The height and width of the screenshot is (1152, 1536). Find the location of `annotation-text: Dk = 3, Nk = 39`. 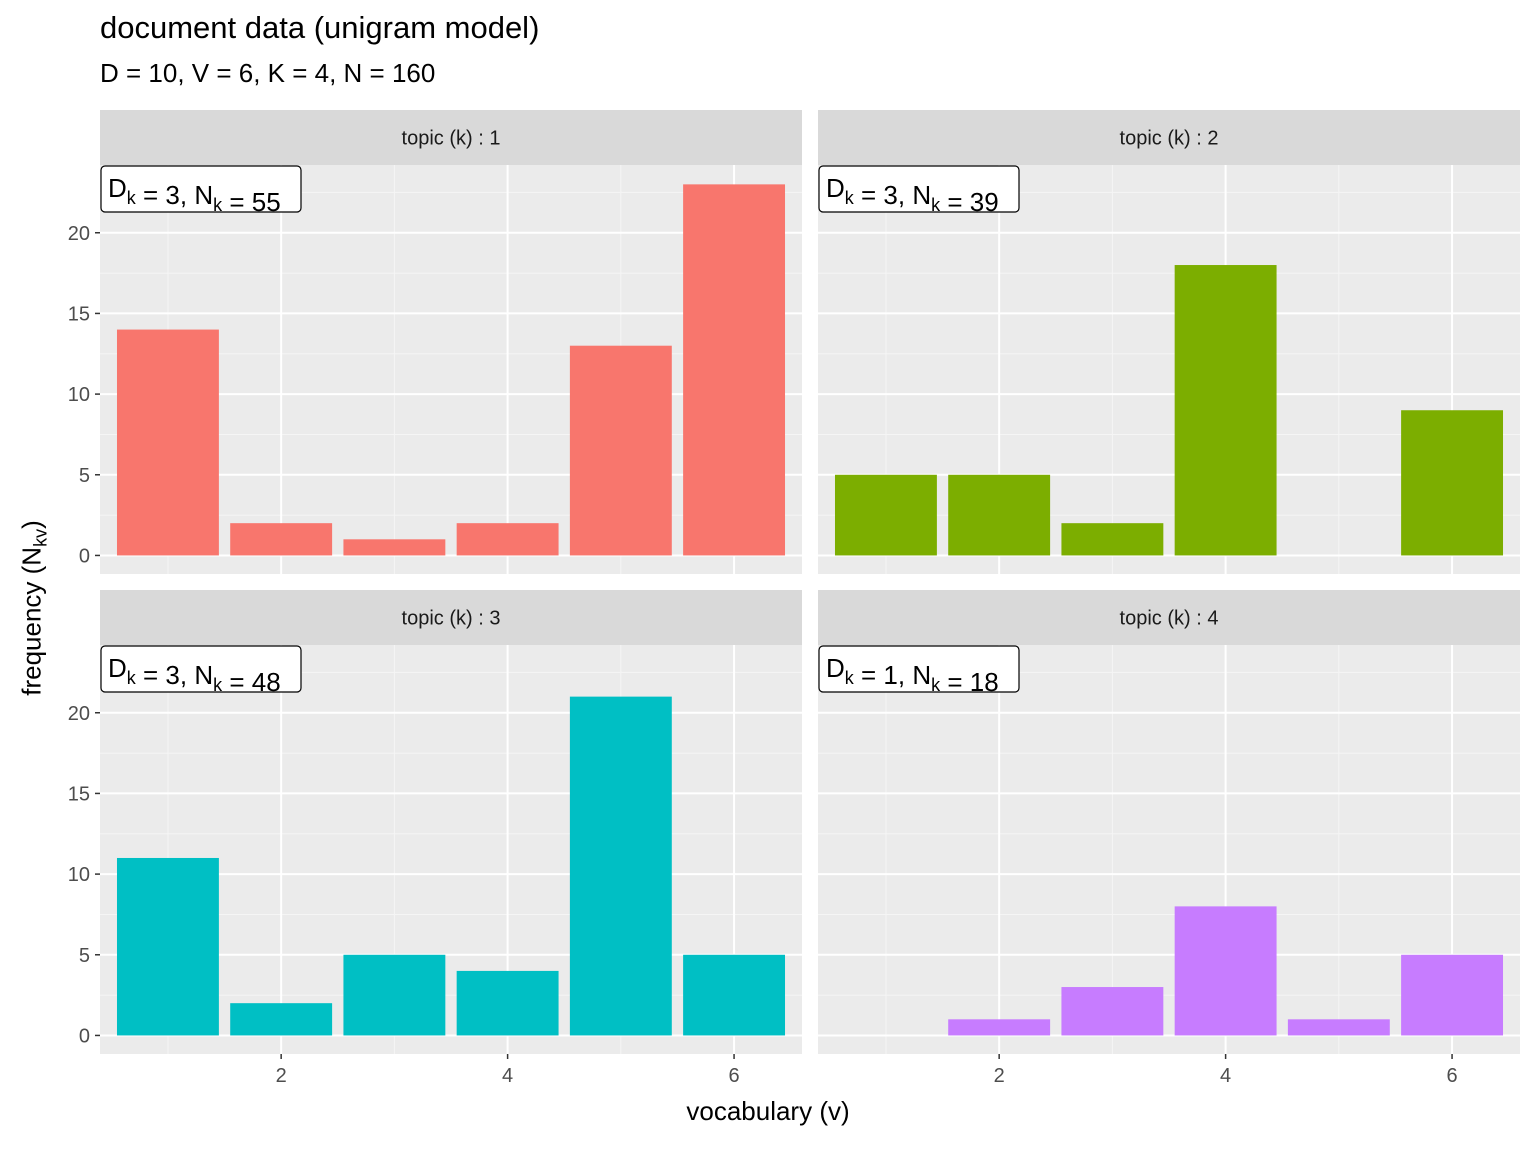

annotation-text: Dk = 3, Nk = 39 is located at coordinates (912, 195).